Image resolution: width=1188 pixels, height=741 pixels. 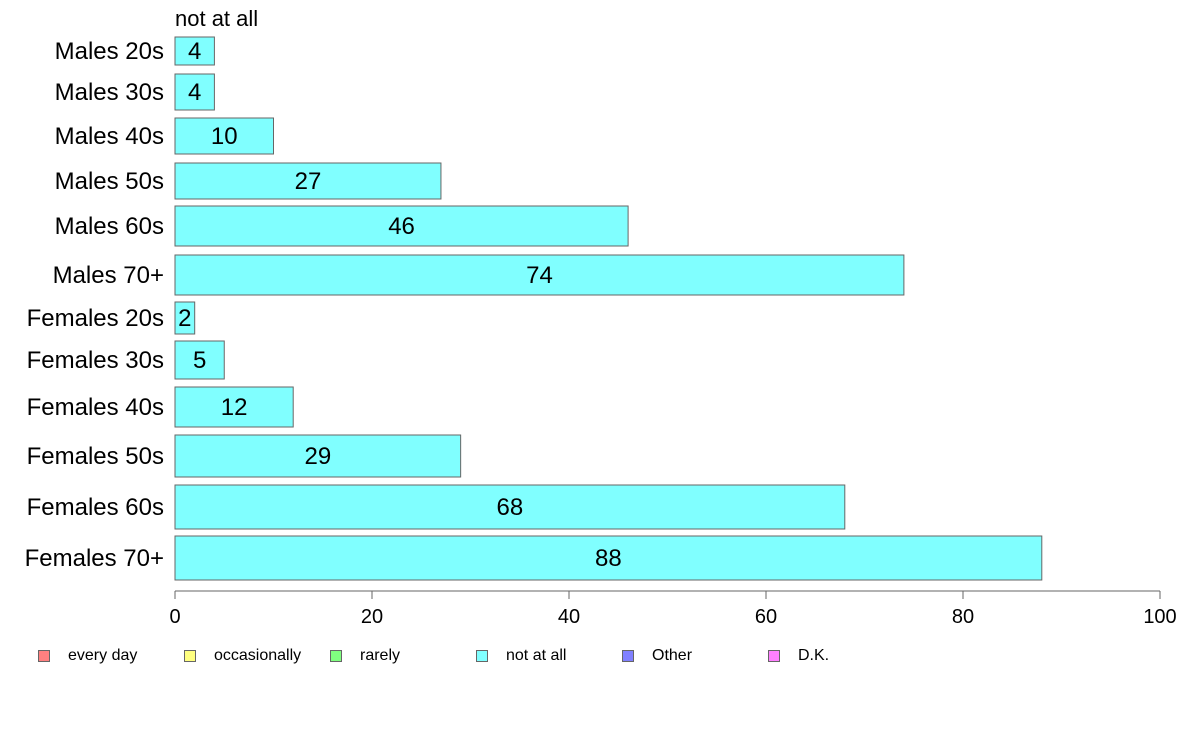 I want to click on legend-label: not at all, so click(x=536, y=655).